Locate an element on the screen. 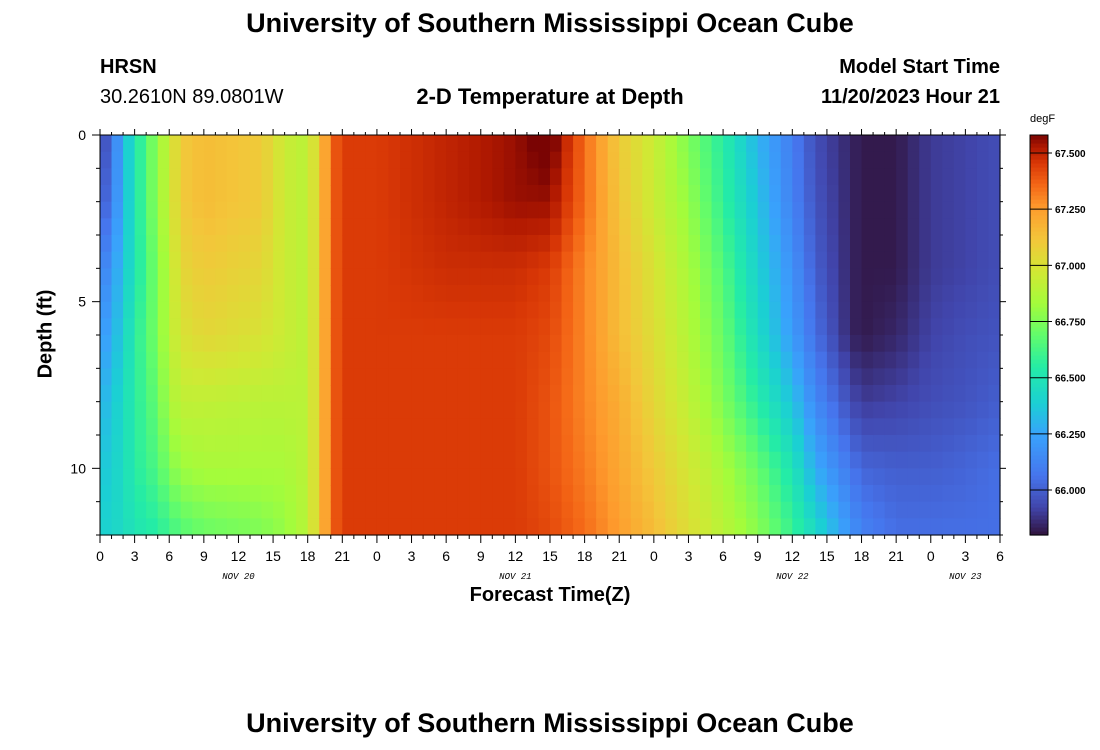 The height and width of the screenshot is (750, 1100). x-tick-label: 6 is located at coordinates (169, 556).